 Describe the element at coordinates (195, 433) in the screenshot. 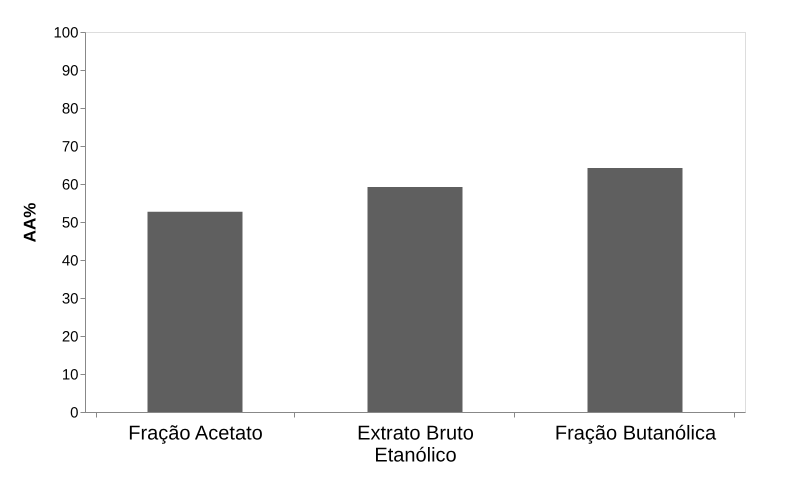

I see `x-tick-label: Fração Acetato` at that location.